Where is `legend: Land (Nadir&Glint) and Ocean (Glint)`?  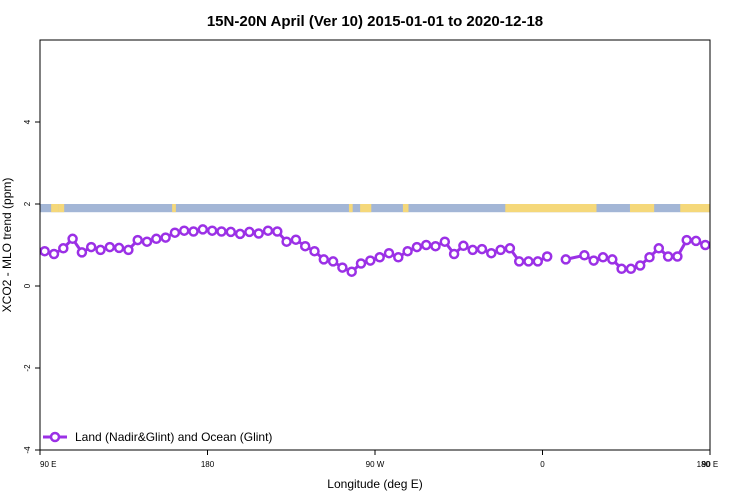
legend: Land (Nadir&Glint) and Ocean (Glint) is located at coordinates (157, 437).